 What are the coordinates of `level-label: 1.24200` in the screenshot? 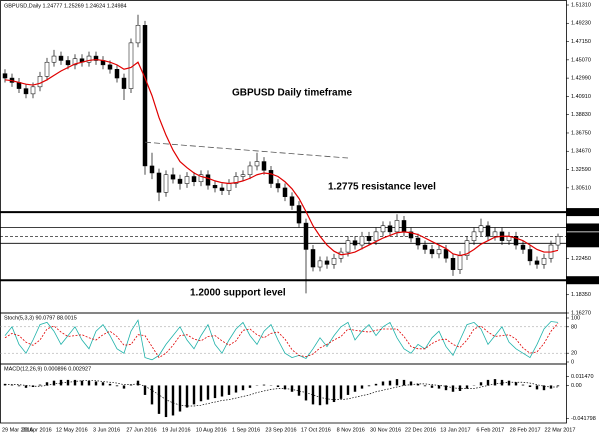 It's located at (579, 244).